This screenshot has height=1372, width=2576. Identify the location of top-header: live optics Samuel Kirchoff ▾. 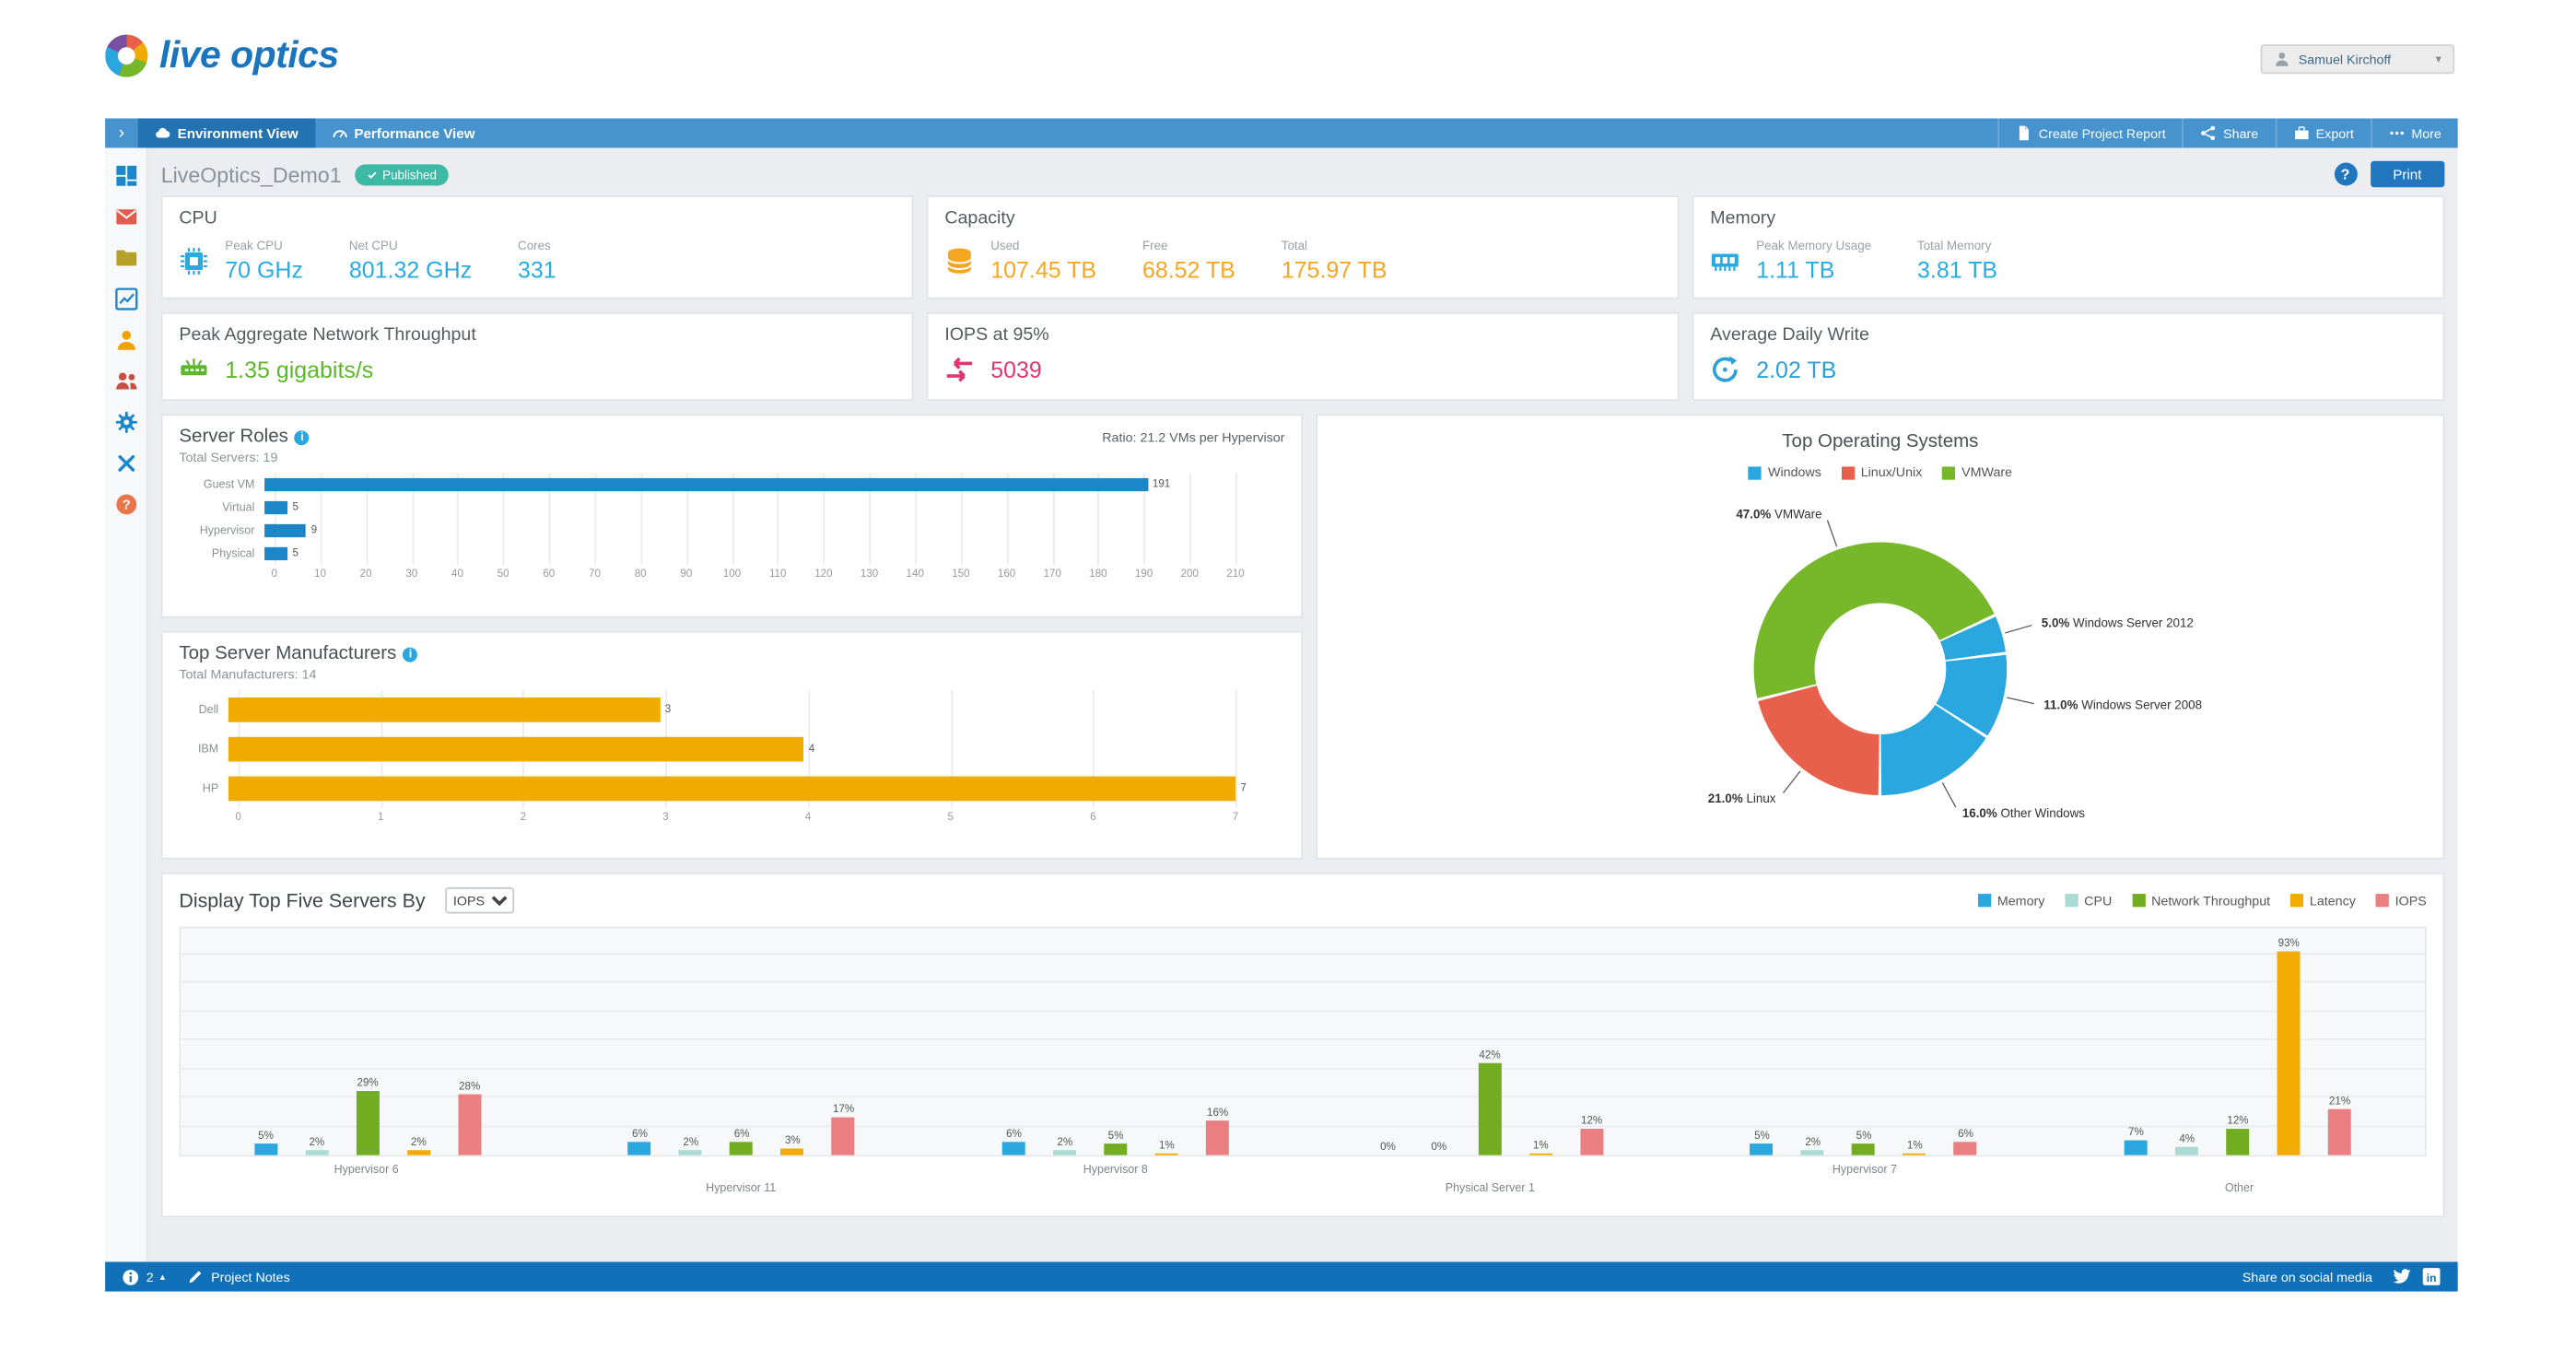
(1288, 59).